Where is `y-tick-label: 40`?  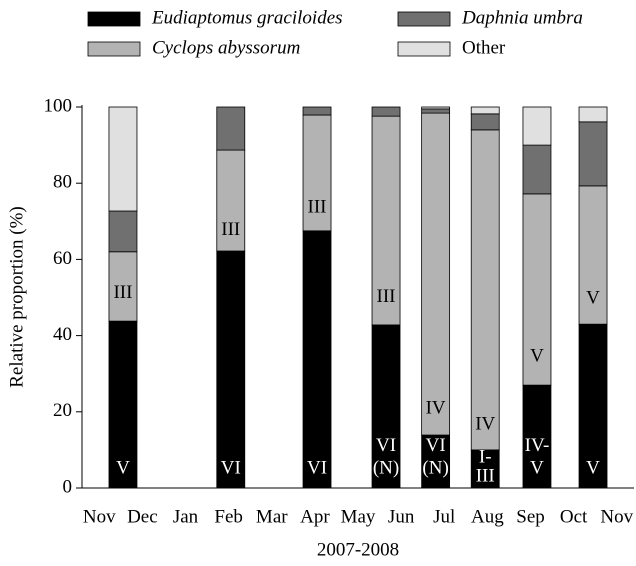 y-tick-label: 40 is located at coordinates (62, 334).